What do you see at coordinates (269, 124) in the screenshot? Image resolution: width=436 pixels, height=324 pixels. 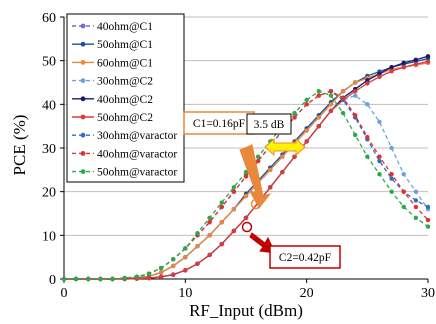 I see `db-label-box` at bounding box center [269, 124].